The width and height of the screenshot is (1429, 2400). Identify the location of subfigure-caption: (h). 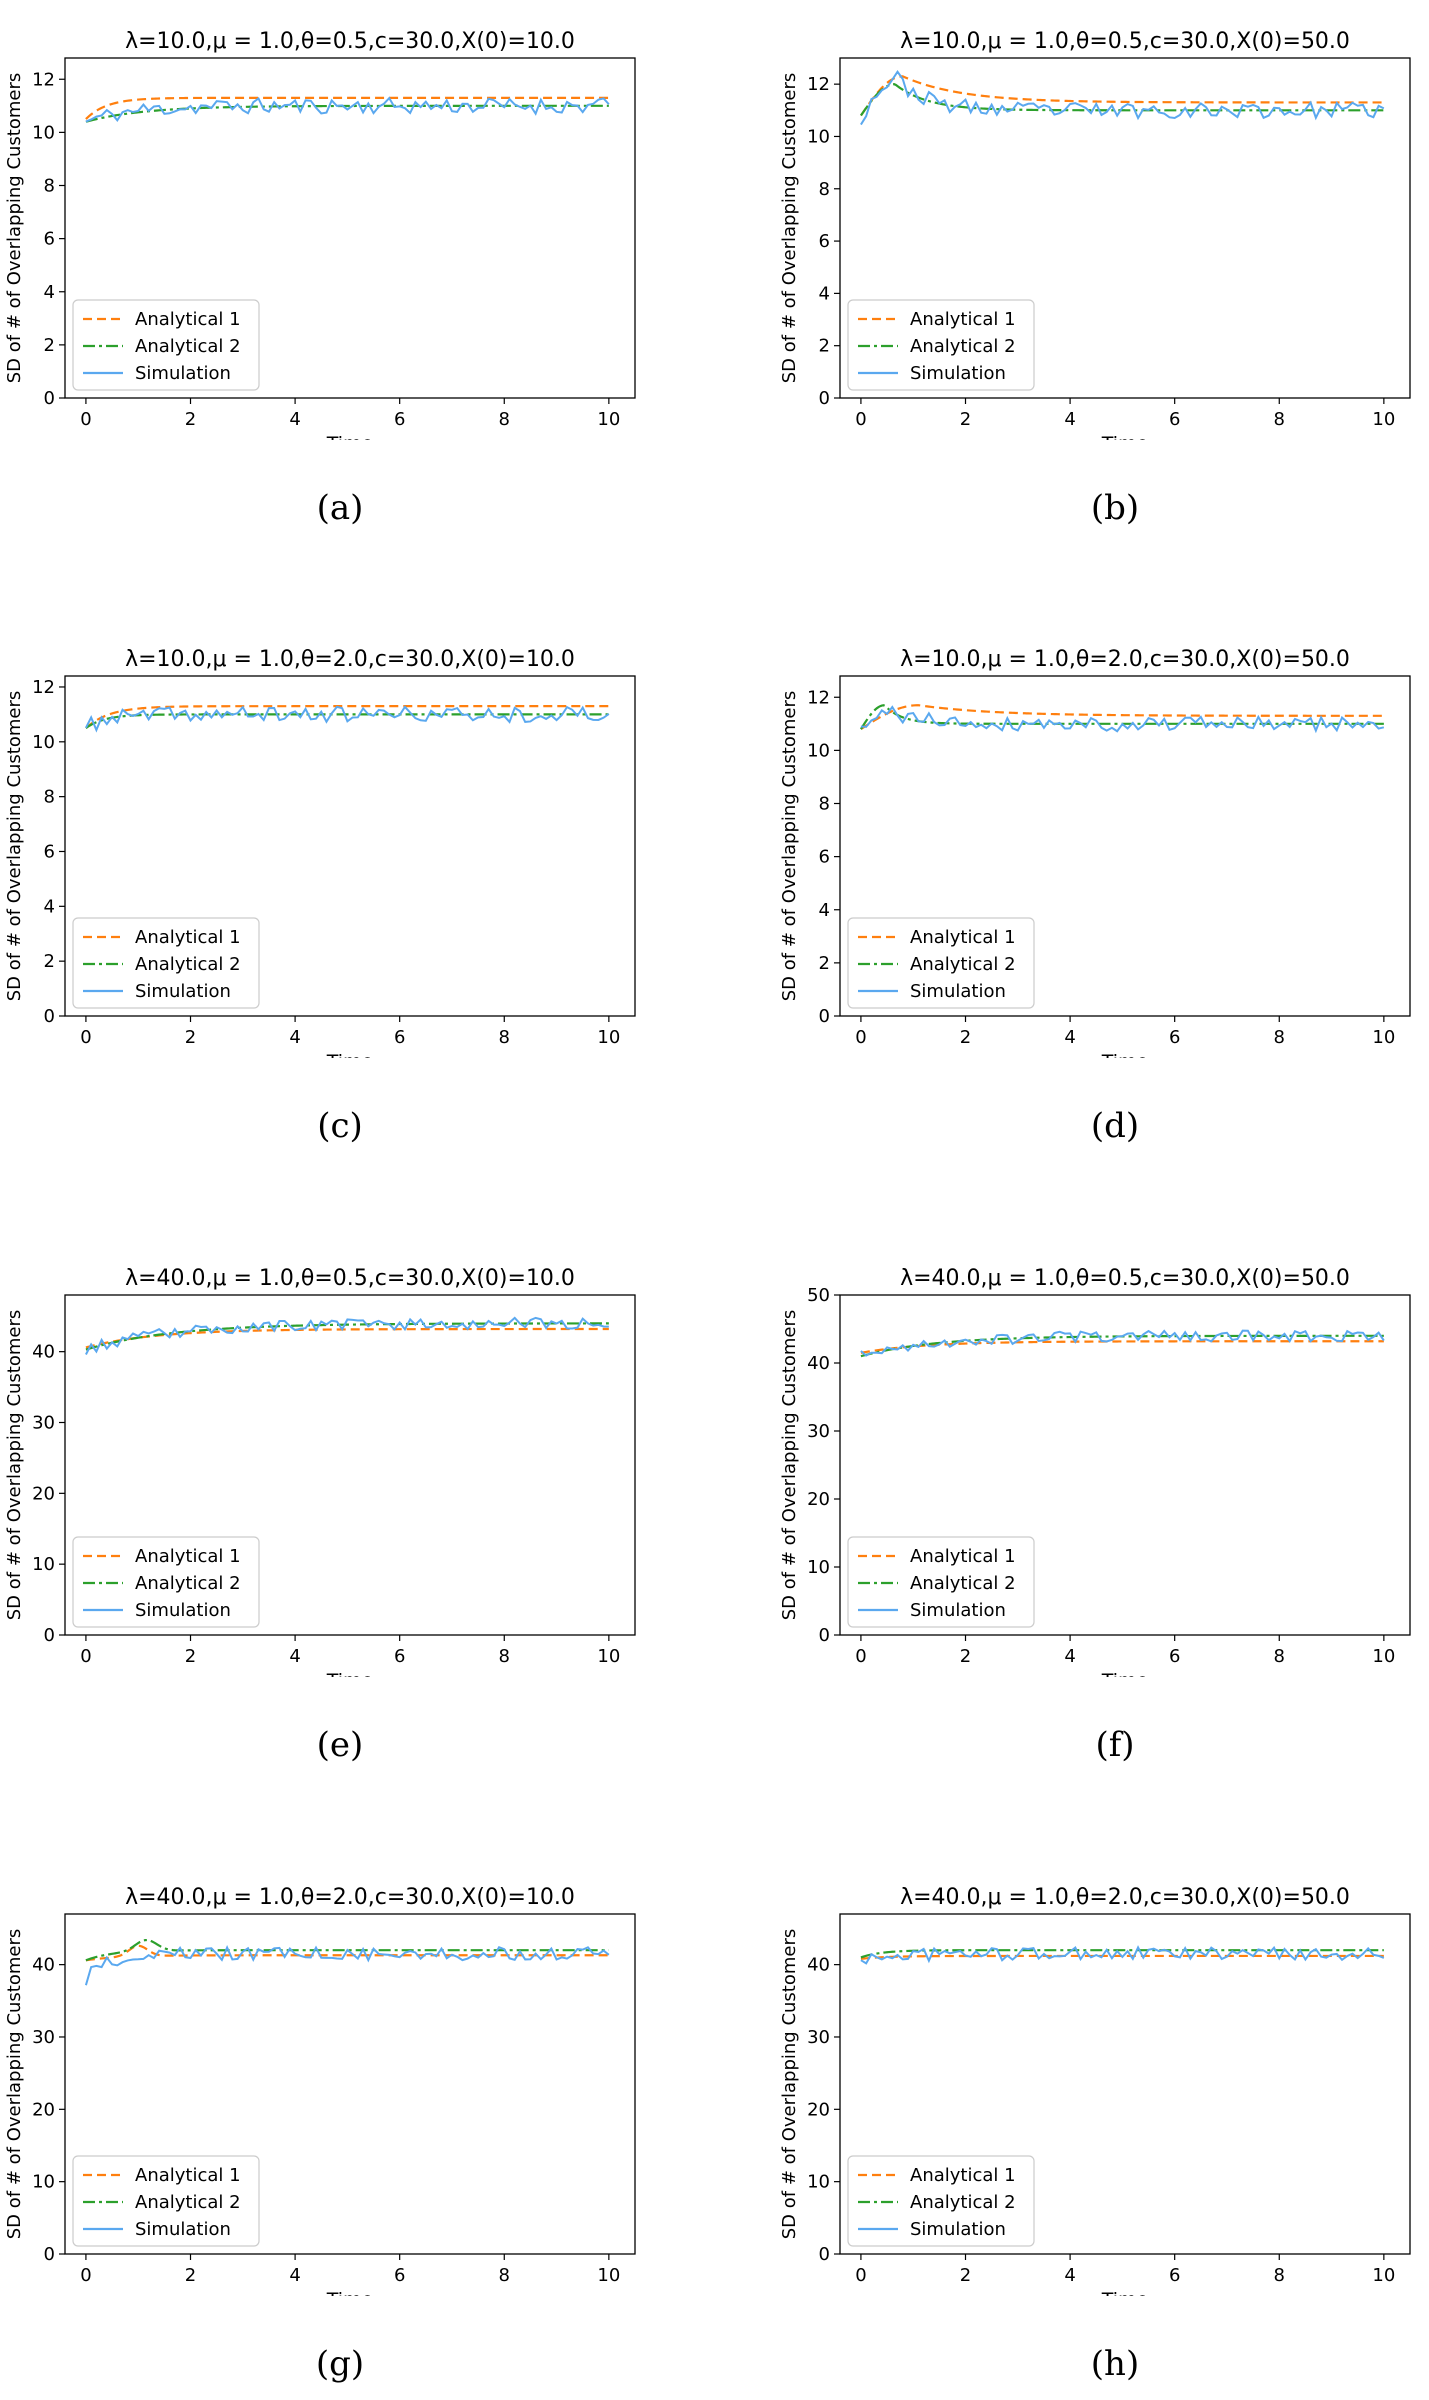
(1115, 2364).